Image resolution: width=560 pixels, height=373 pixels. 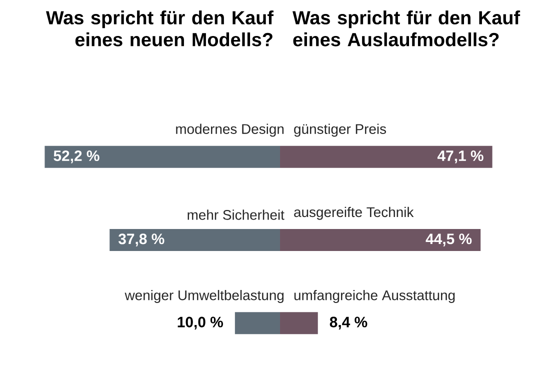 I want to click on data-label: 8,4 %, so click(x=349, y=323).